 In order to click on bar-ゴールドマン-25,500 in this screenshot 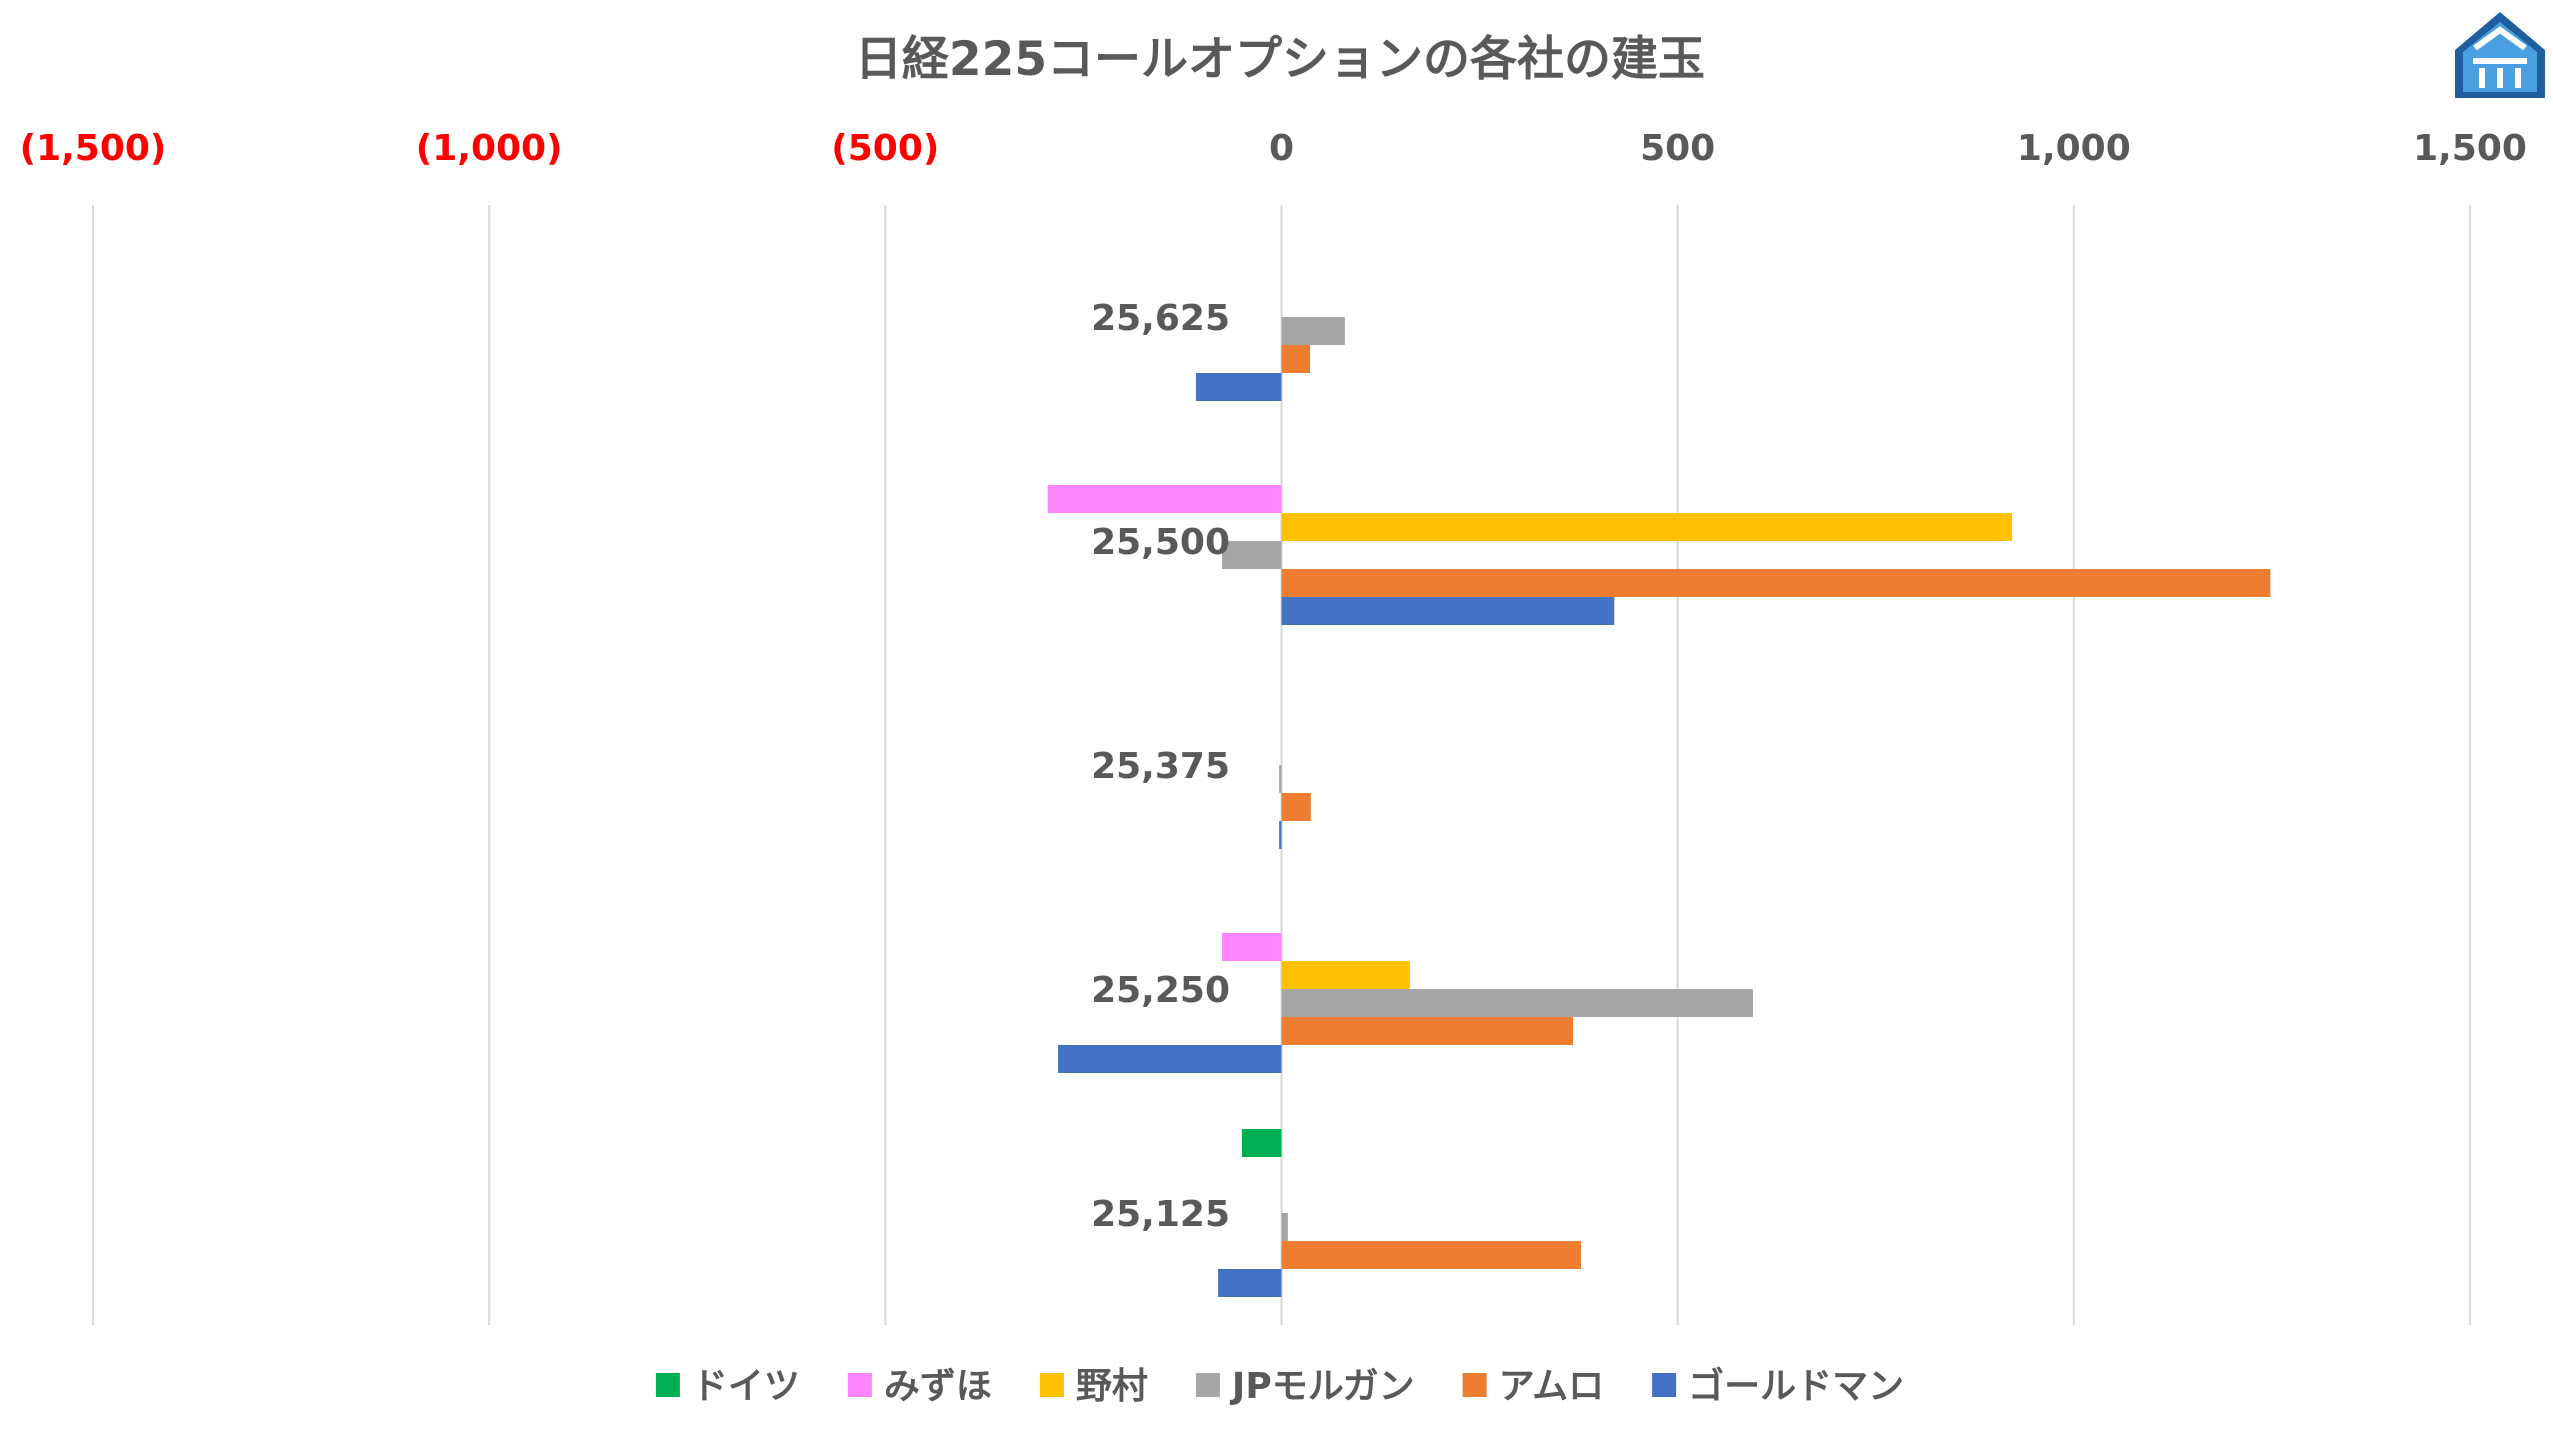, I will do `click(1448, 611)`.